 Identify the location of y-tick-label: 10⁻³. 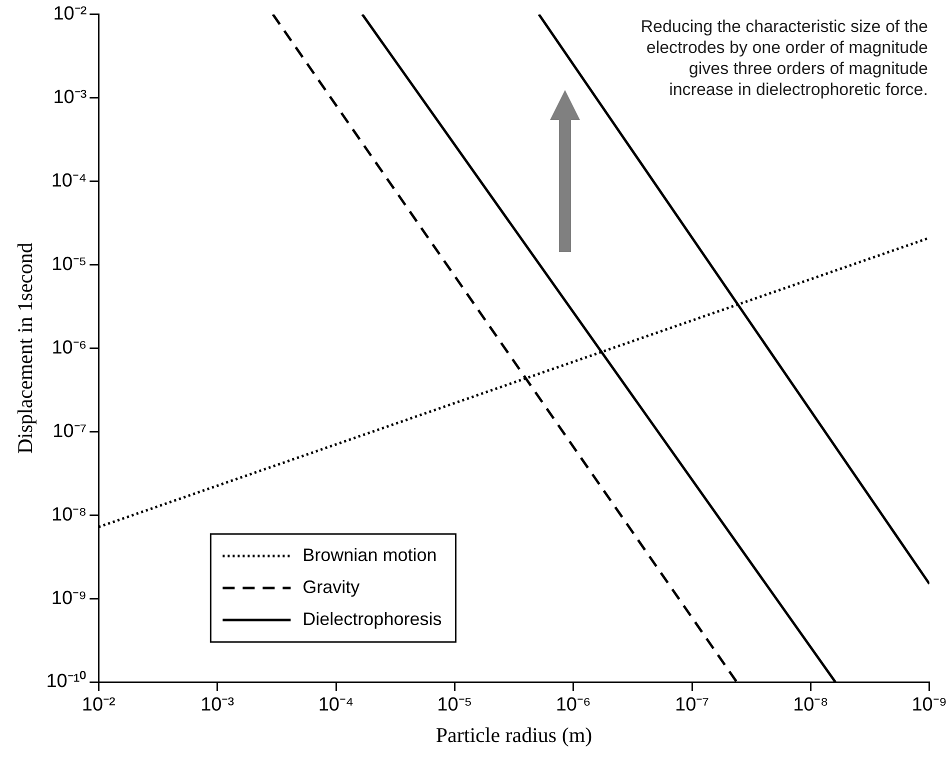
(70, 97).